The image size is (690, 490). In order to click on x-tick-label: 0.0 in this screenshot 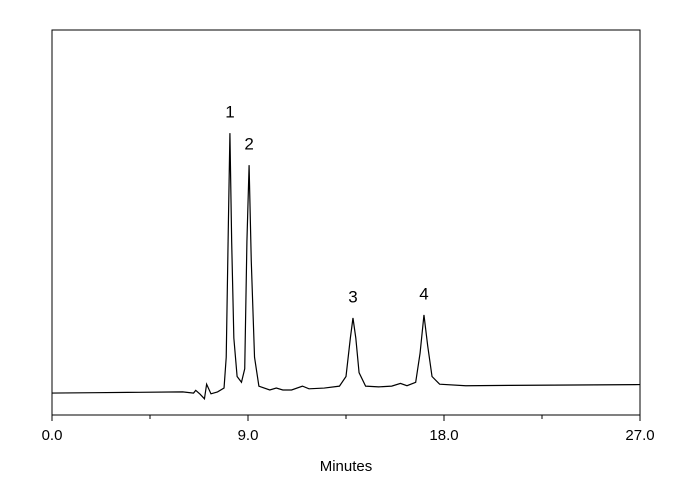, I will do `click(52, 435)`.